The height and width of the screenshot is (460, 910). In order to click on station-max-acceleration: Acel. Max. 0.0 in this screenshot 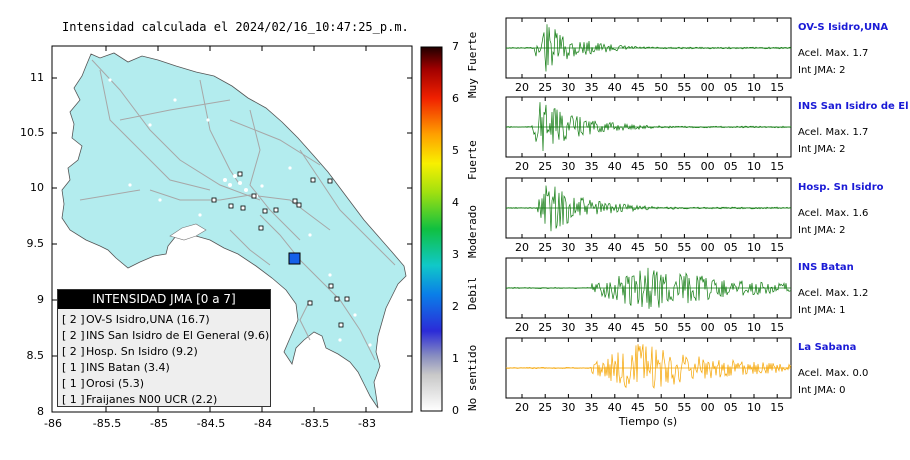, I will do `click(833, 373)`.